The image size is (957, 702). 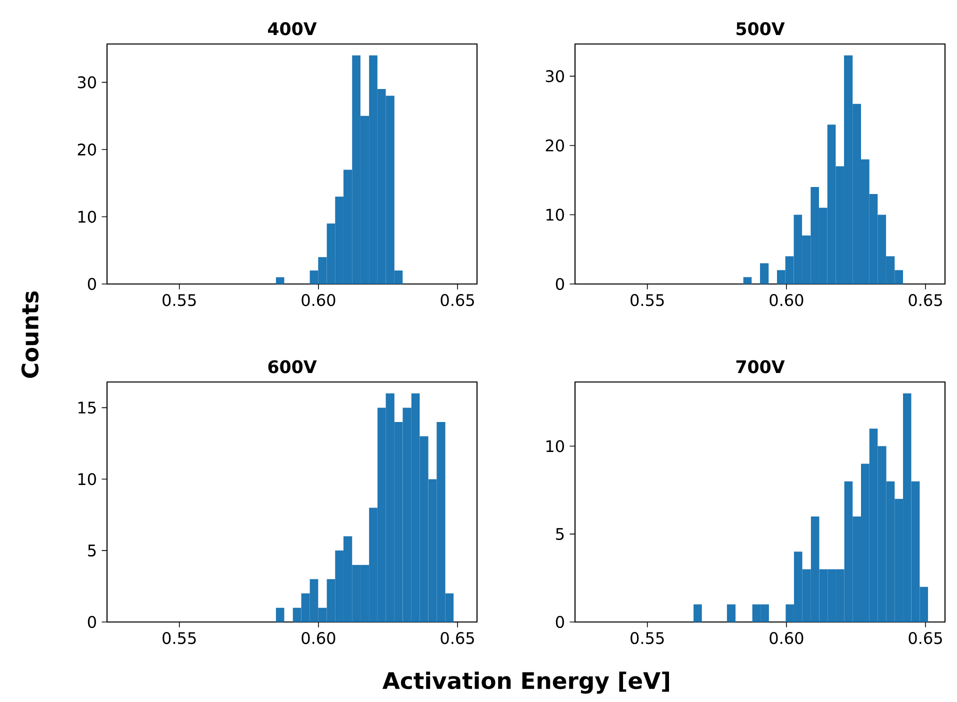 I want to click on x-axis-title: Activation Energy [eV], so click(x=526, y=683).